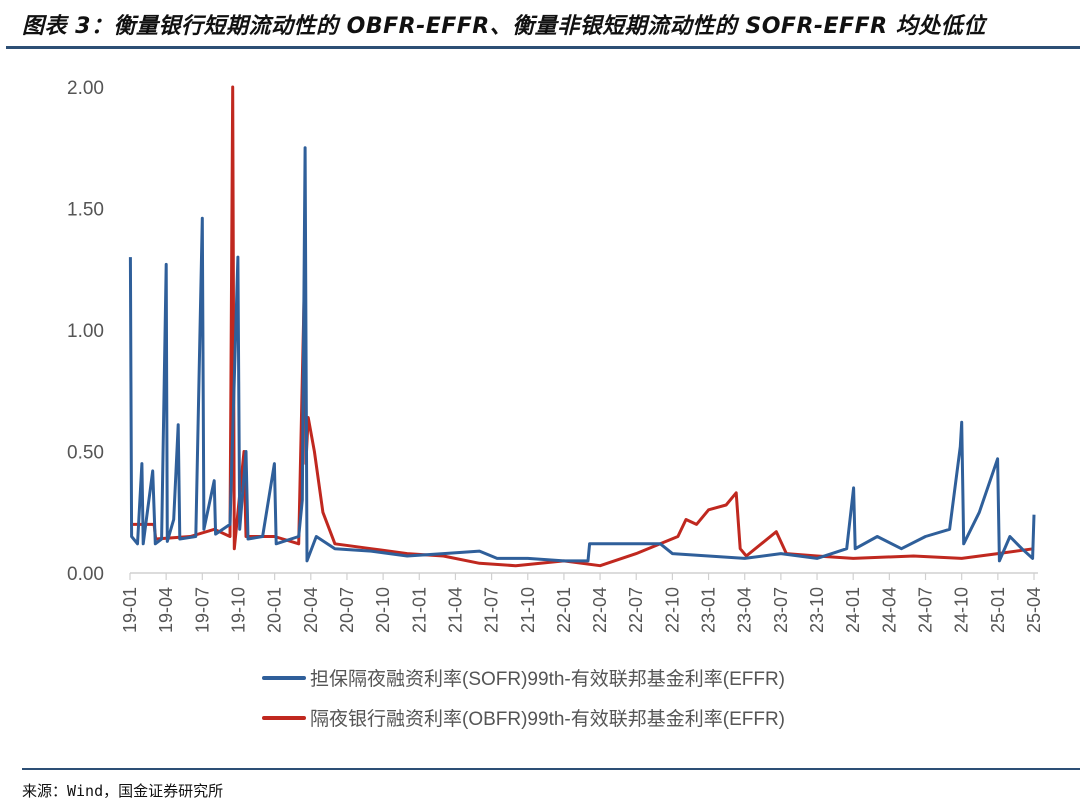  What do you see at coordinates (853, 610) in the screenshot?
I see `x-tick-label: 24-01` at bounding box center [853, 610].